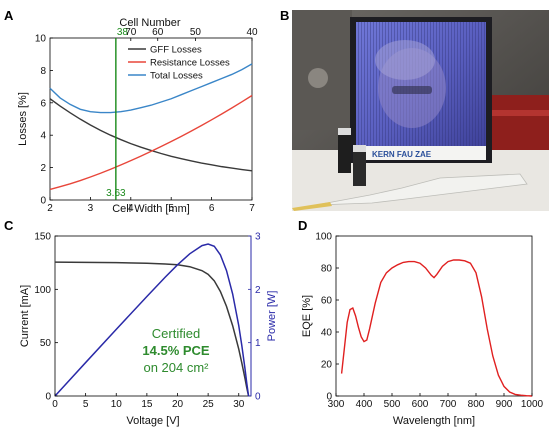  Describe the element at coordinates (176, 76) in the screenshot. I see `legend-label: Total Losses` at that location.